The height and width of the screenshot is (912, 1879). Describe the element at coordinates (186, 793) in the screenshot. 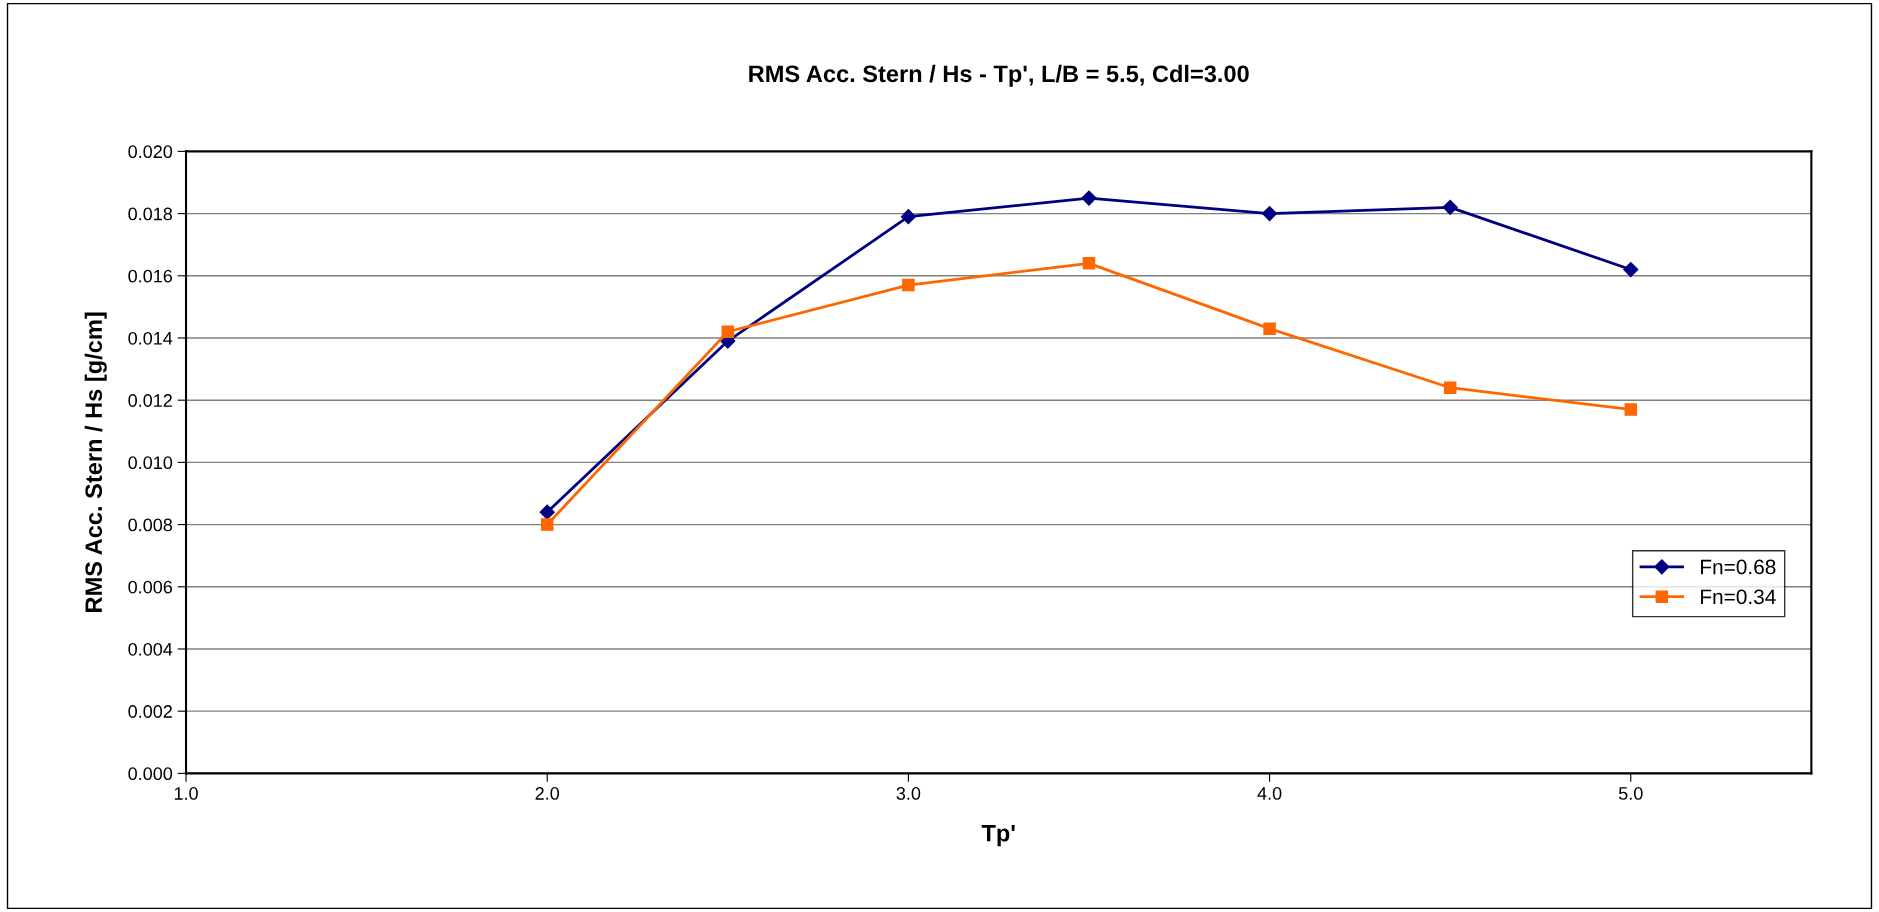

I see `x-tick-label: 1.0` at that location.